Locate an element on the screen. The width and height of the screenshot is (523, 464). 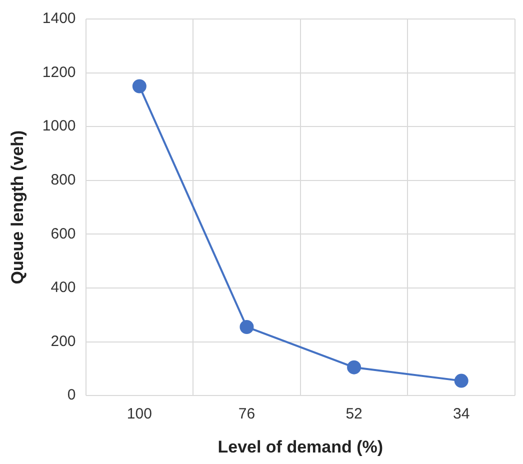
y-tick-label: 1400 is located at coordinates (59, 19).